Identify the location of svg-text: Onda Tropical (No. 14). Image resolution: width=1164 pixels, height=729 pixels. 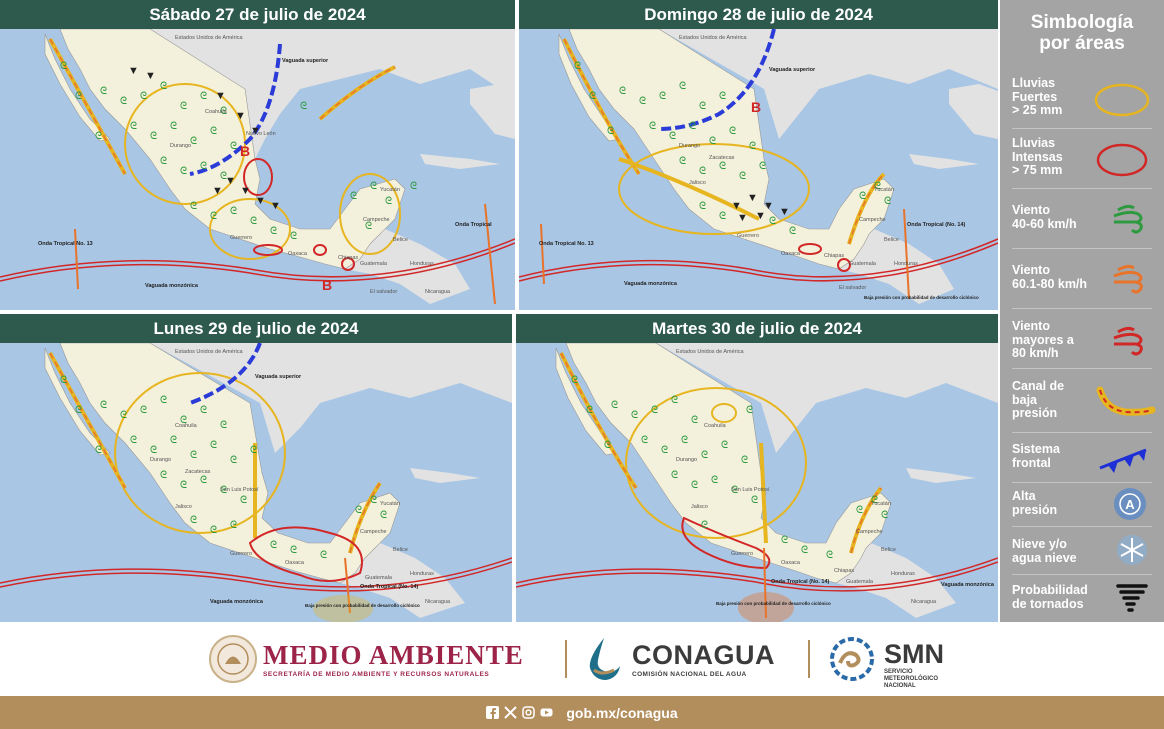
(389, 587).